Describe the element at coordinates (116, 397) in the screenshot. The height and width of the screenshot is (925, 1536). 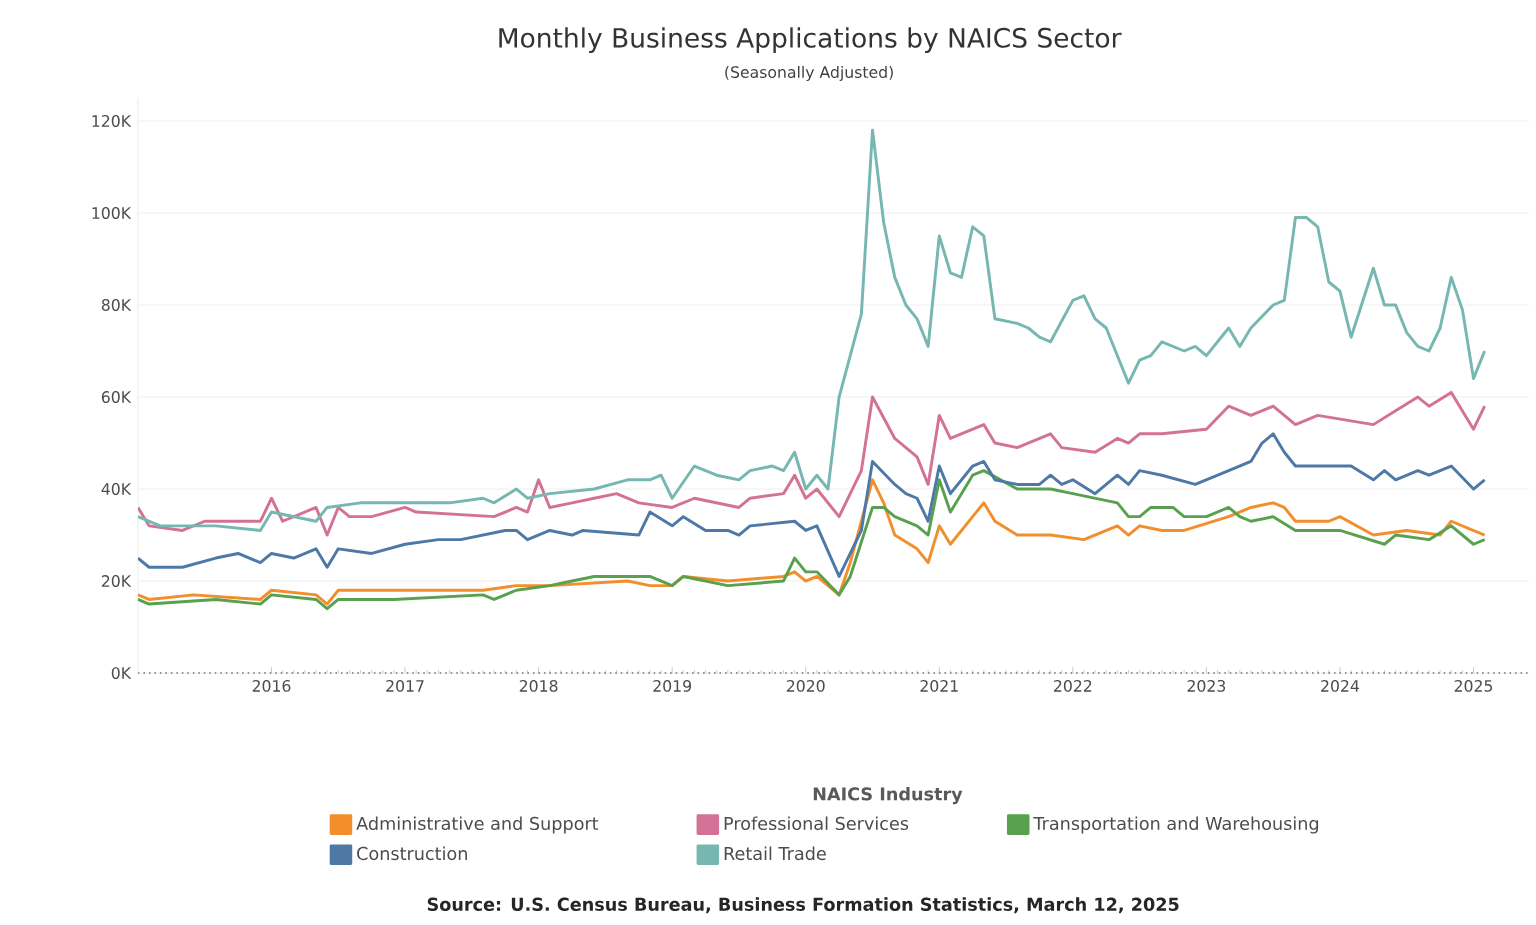
I see `y-tick-label: 60K` at that location.